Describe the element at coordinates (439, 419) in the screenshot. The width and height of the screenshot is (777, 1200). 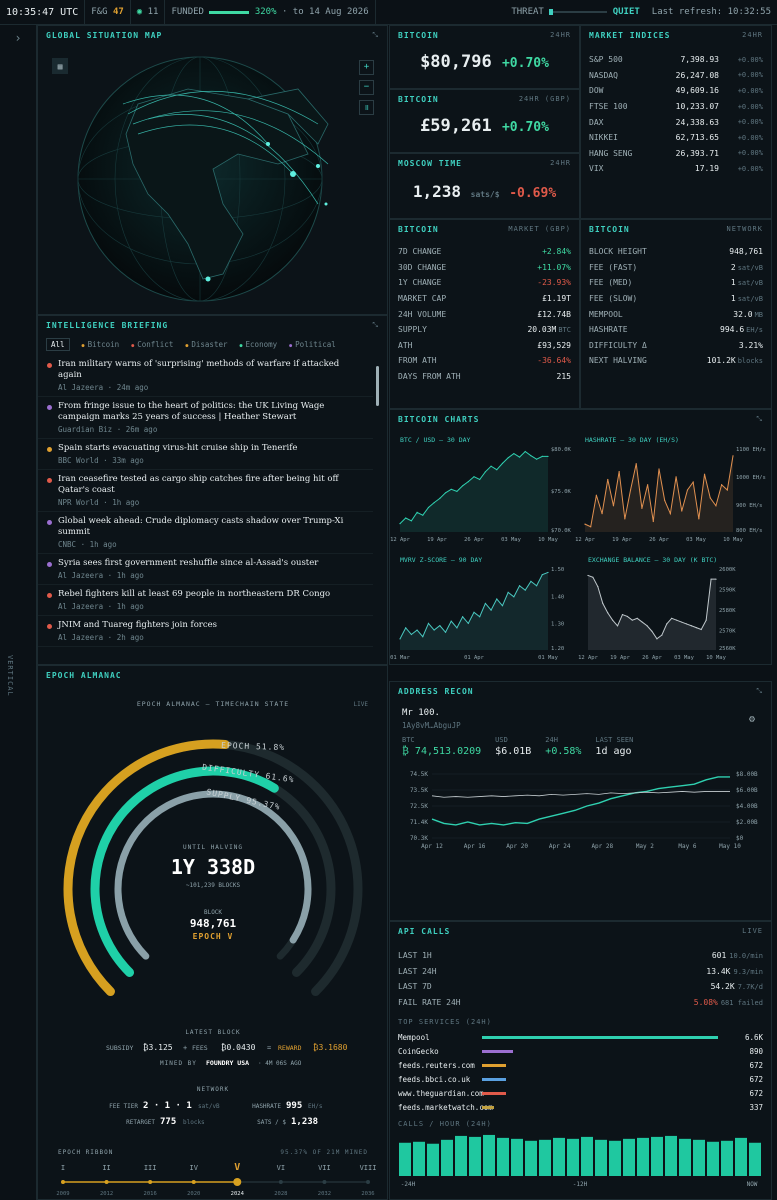
I see `charts-title: BITCOIN CHARTS` at that location.